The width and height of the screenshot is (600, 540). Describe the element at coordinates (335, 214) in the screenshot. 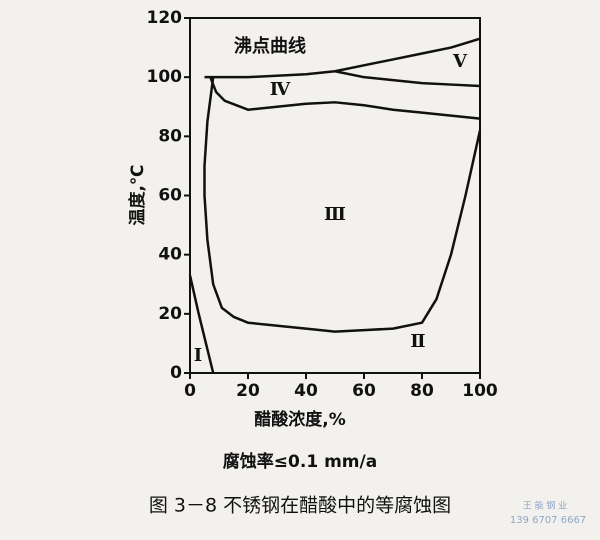

I see `region-label: Ⅲ` at that location.